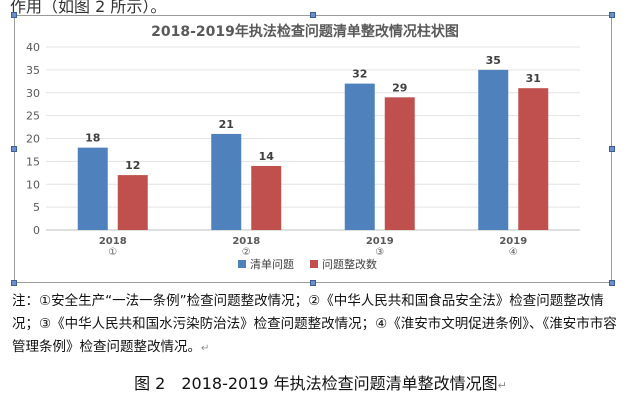 The height and width of the screenshot is (400, 641). I want to click on data-label: 32, so click(359, 74).